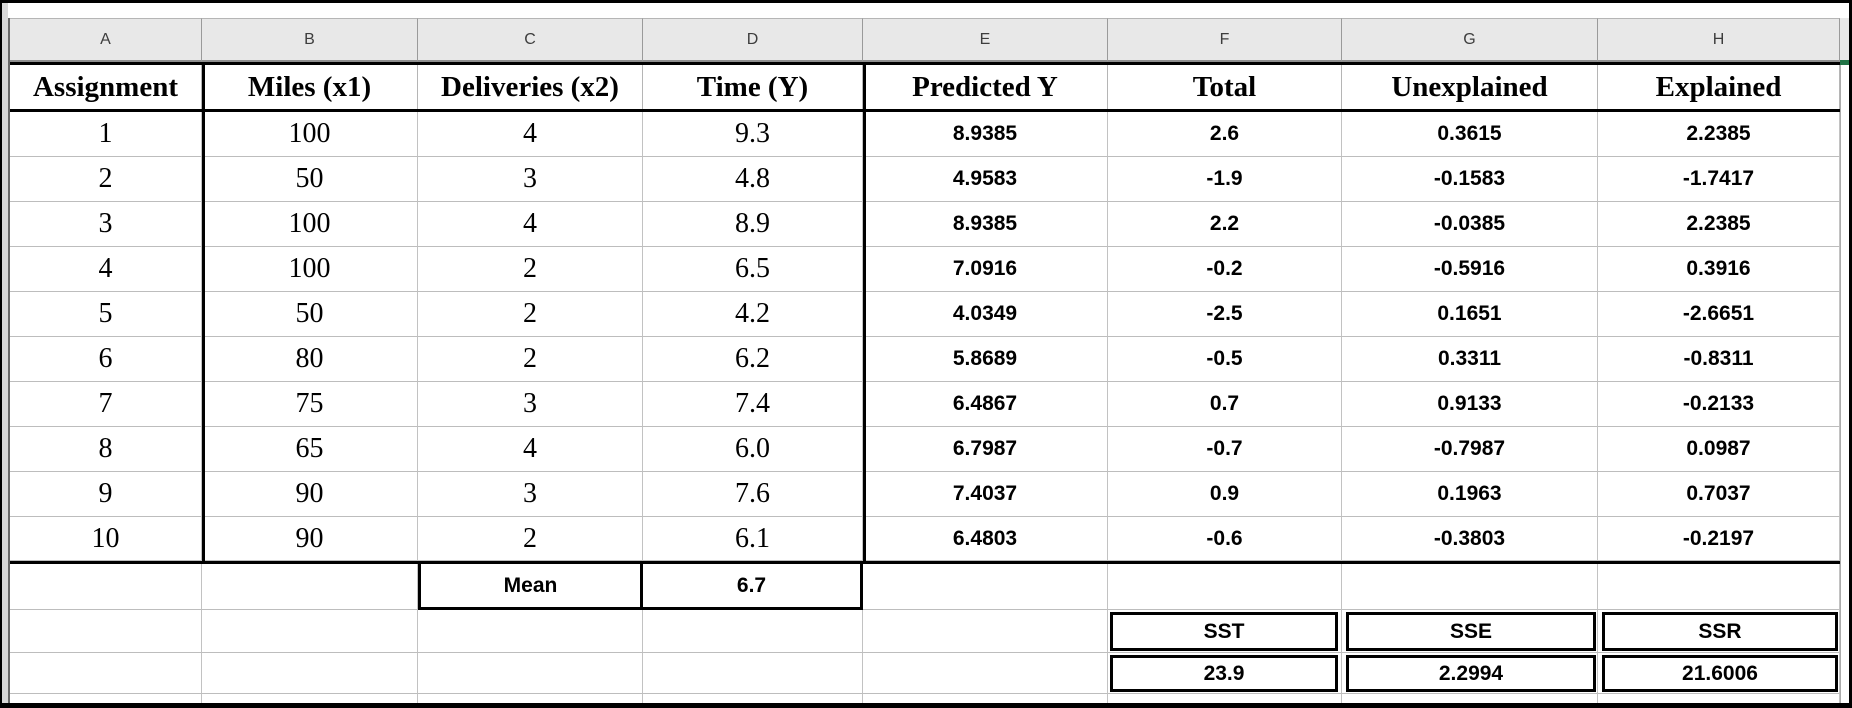 The height and width of the screenshot is (708, 1852). What do you see at coordinates (753, 494) in the screenshot?
I see `cell: 7.6` at bounding box center [753, 494].